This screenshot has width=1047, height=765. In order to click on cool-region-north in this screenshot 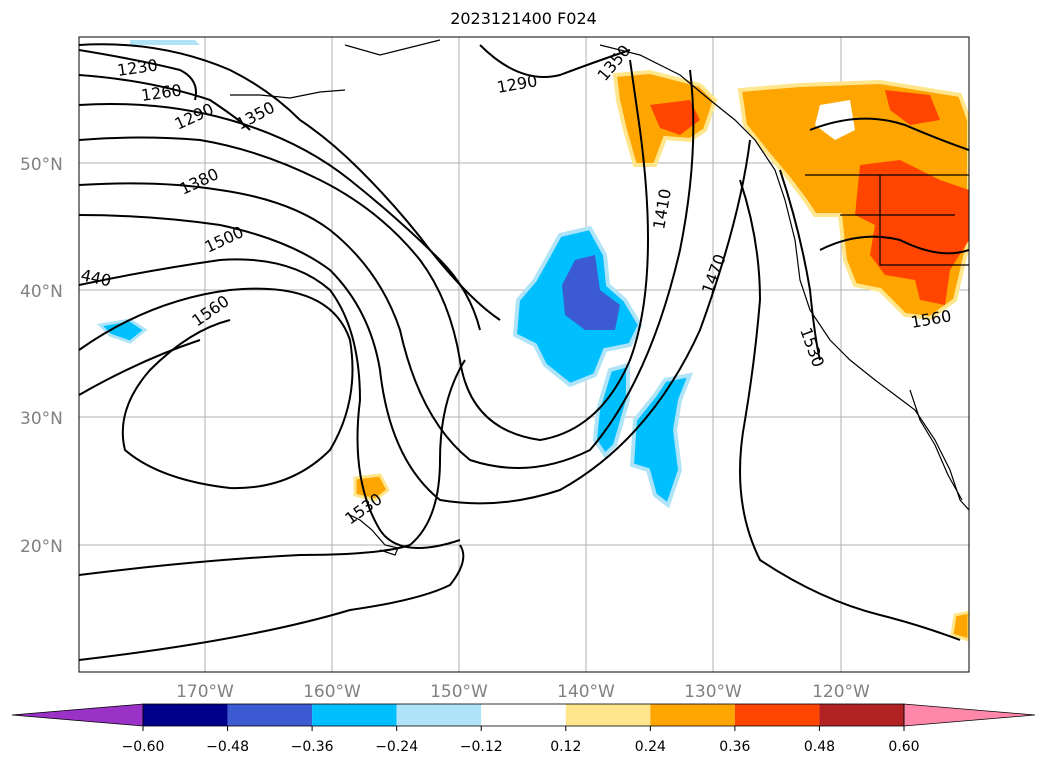, I will do `click(165, 42)`.